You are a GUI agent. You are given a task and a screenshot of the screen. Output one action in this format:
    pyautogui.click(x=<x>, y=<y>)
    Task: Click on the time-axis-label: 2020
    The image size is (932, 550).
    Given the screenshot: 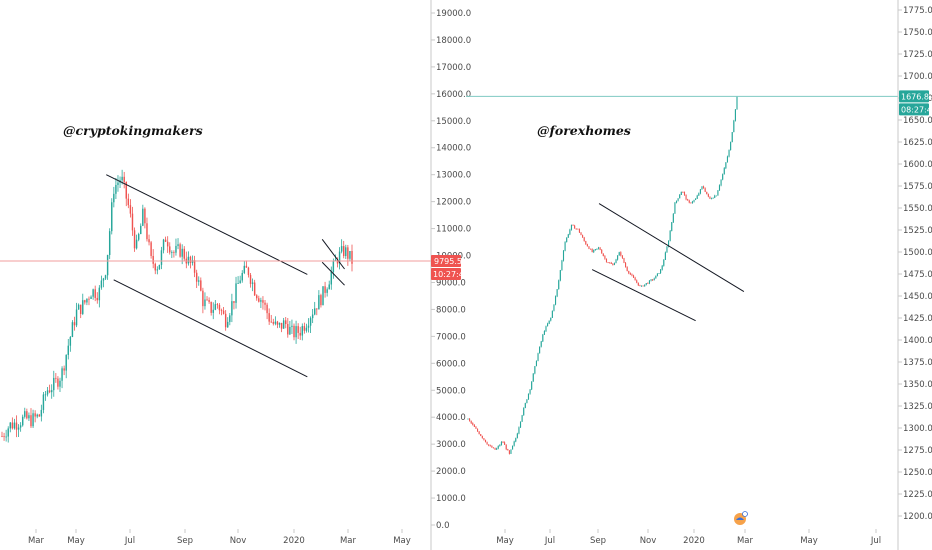 What is the action you would take?
    pyautogui.click(x=694, y=541)
    